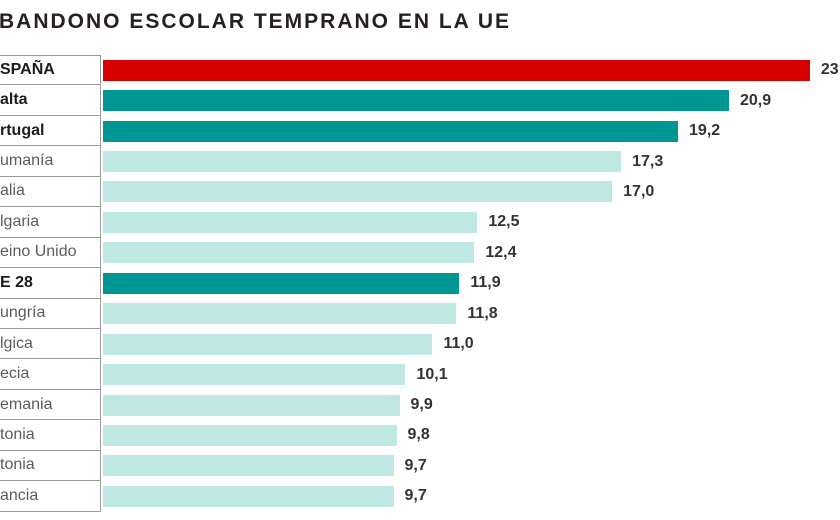 The width and height of the screenshot is (840, 520). I want to click on bar-area: 12,5, so click(470, 222).